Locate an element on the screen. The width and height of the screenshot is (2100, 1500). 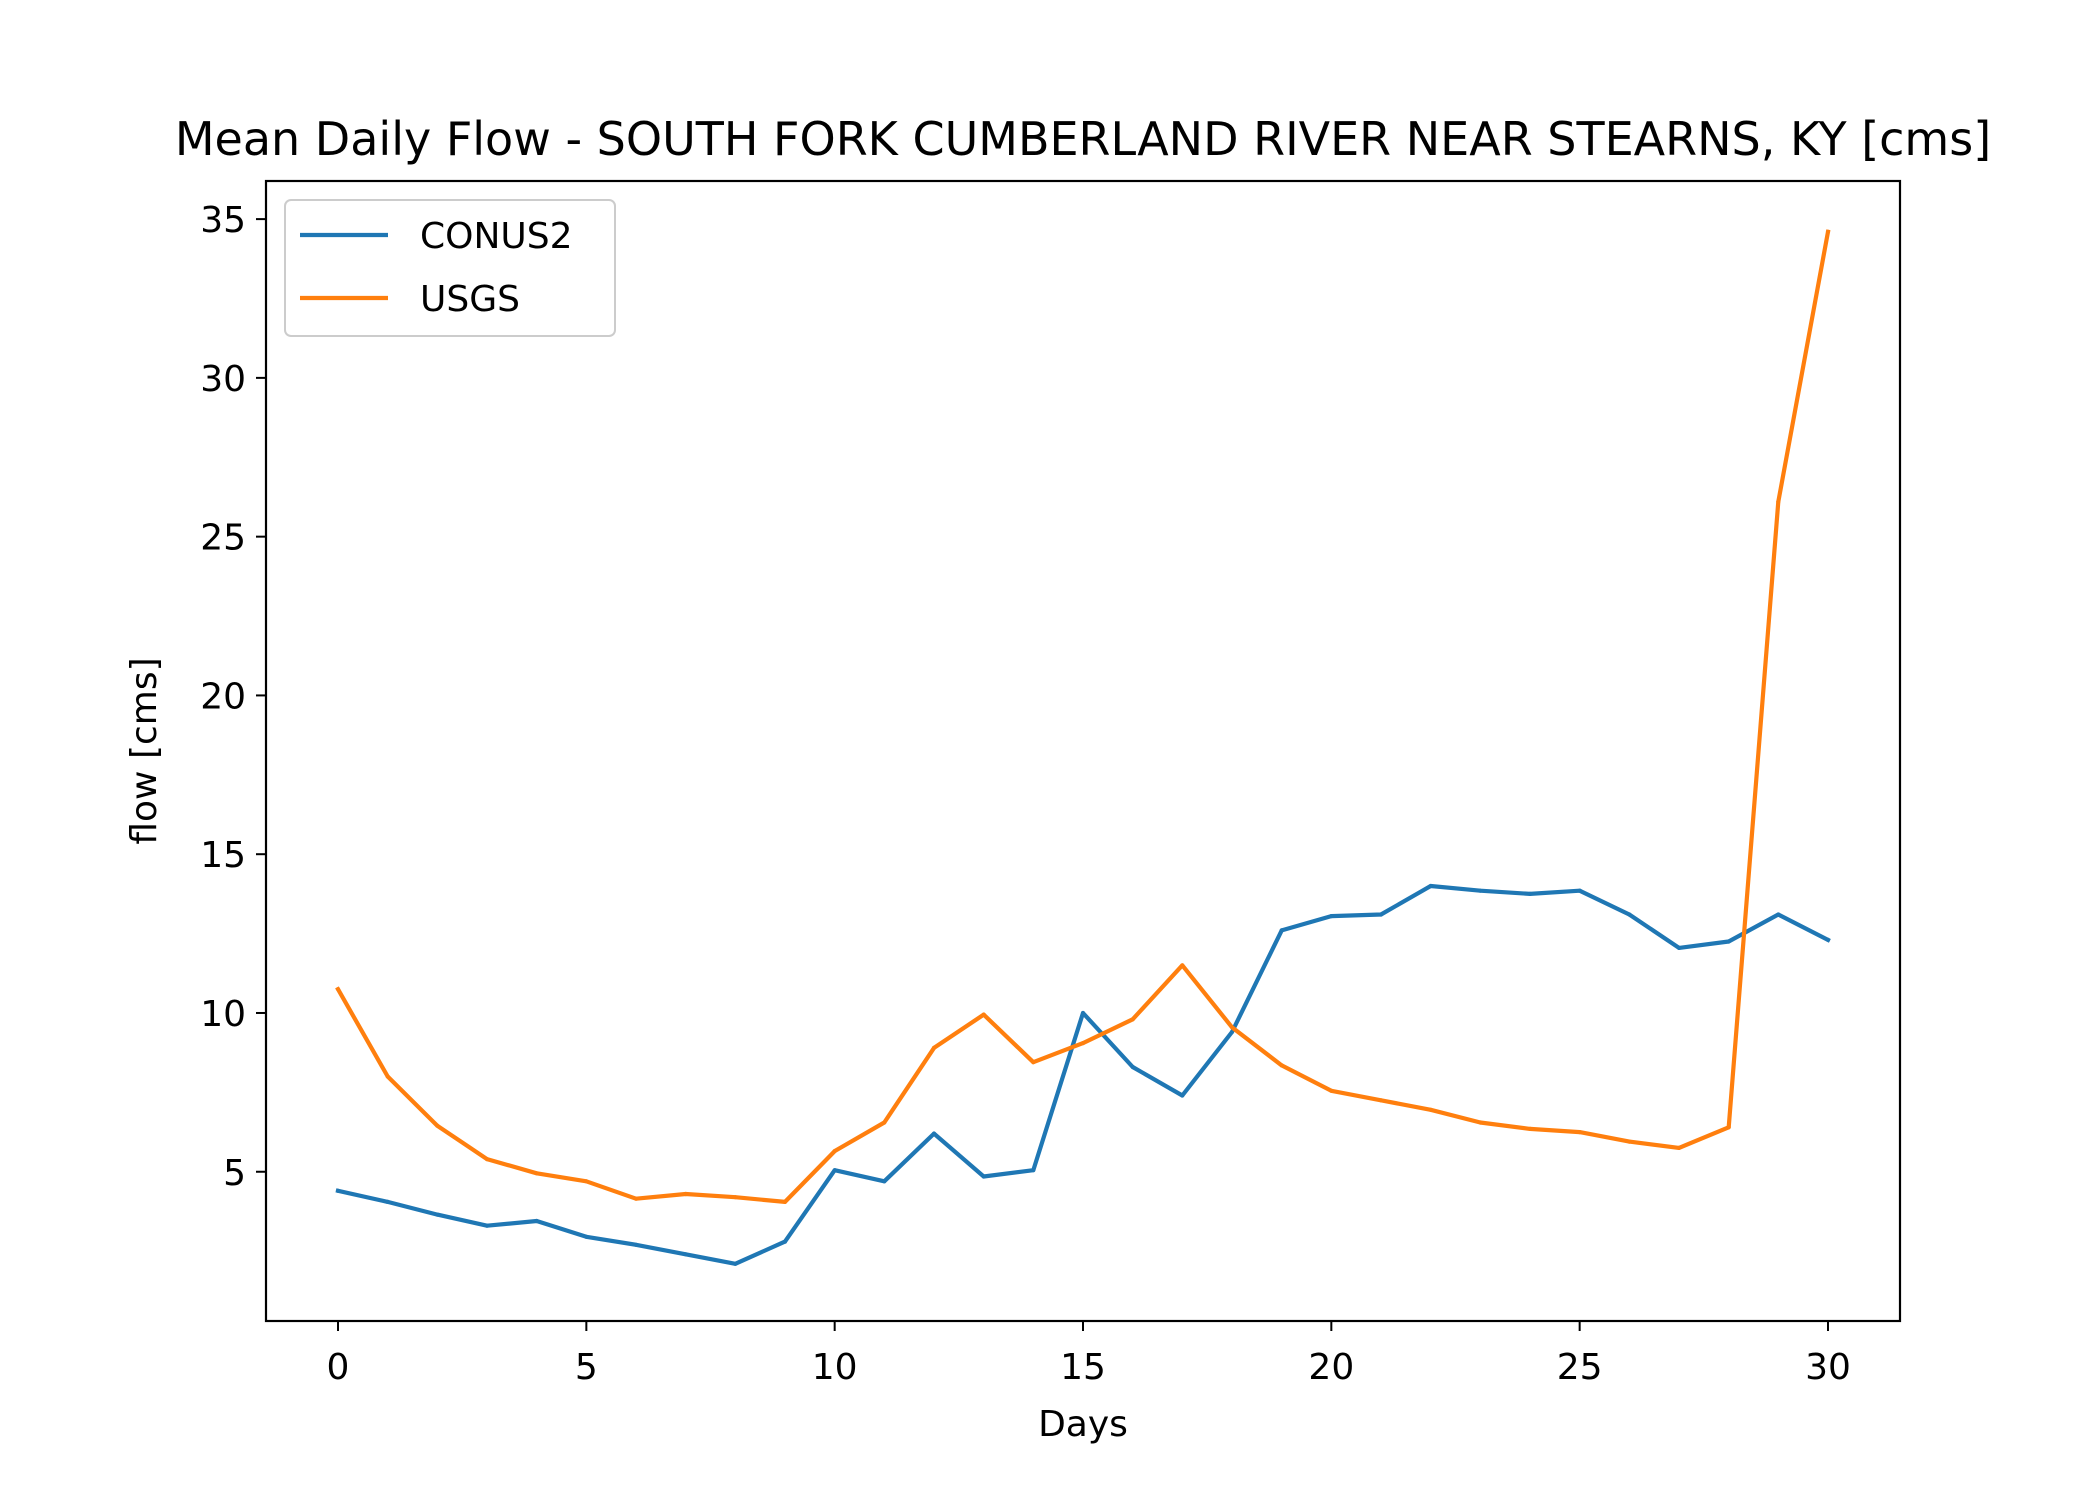
legend: CONUS2 USGS is located at coordinates (450, 268).